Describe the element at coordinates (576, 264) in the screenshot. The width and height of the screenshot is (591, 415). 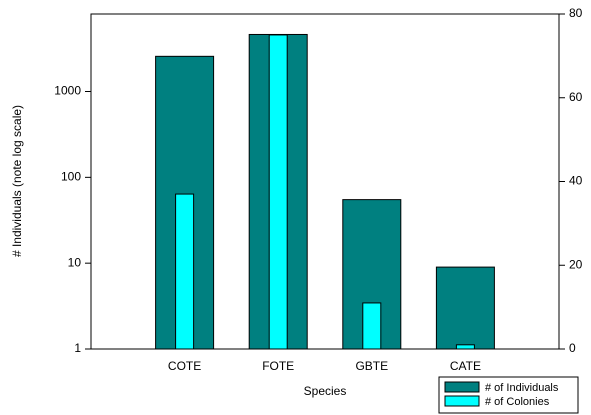
I see `y2-tick-label: 20` at that location.